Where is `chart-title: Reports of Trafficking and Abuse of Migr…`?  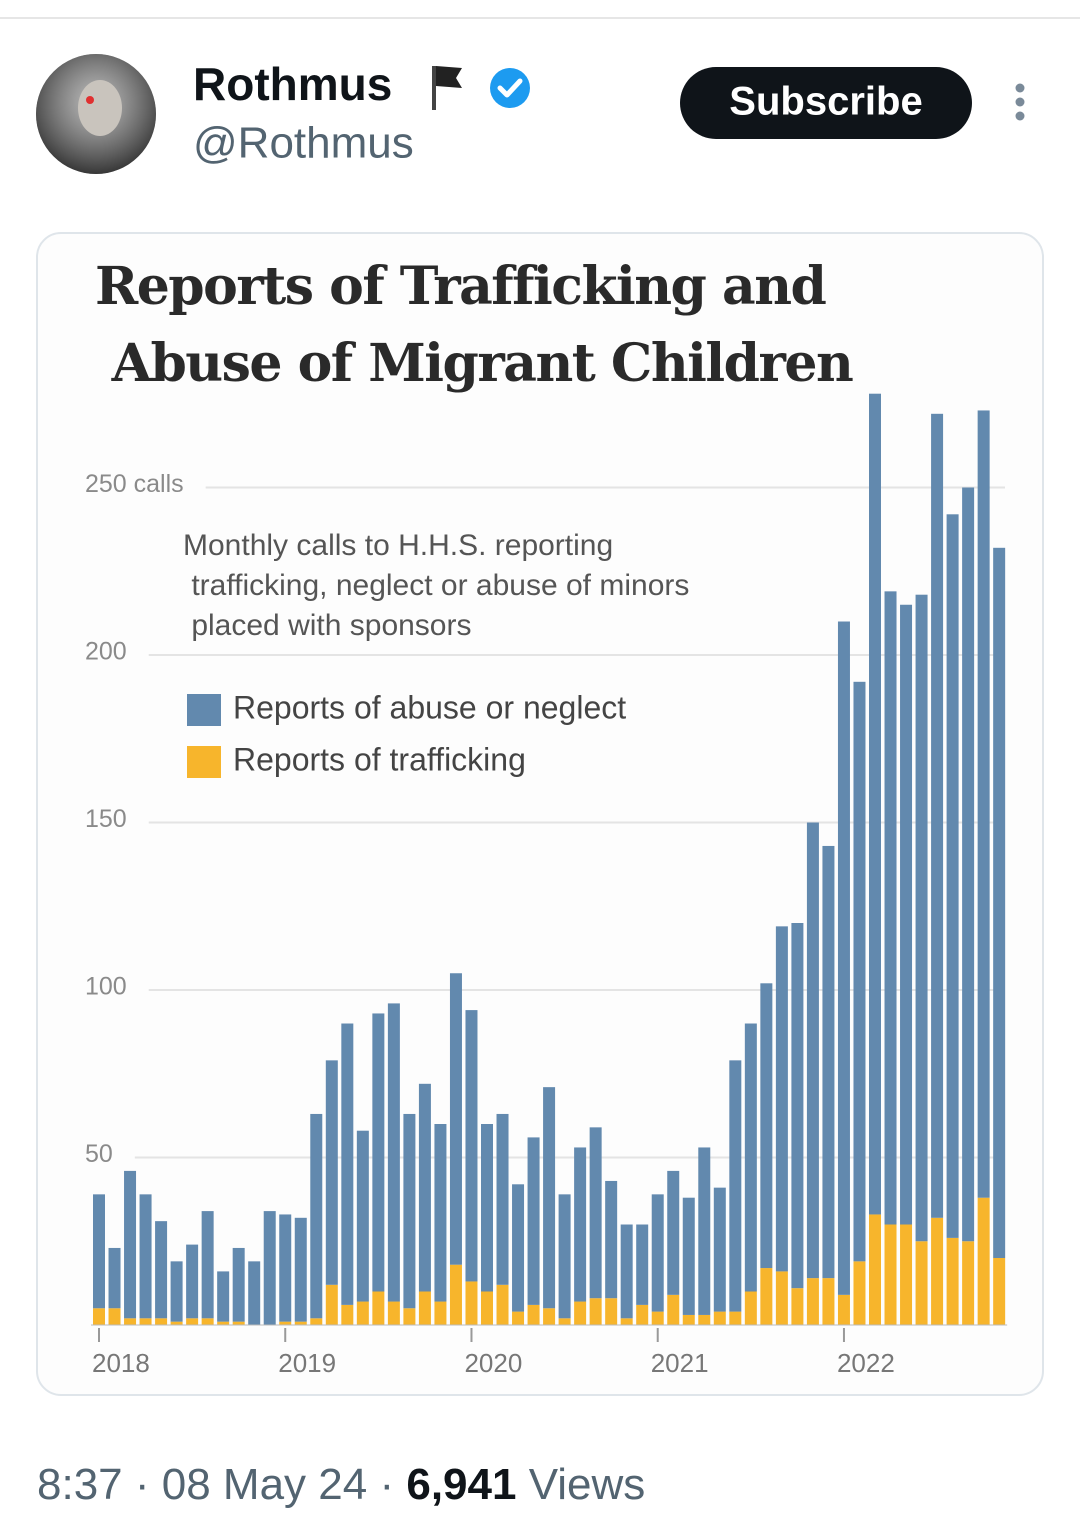 chart-title: Reports of Trafficking and Abuse of Migr… is located at coordinates (474, 325).